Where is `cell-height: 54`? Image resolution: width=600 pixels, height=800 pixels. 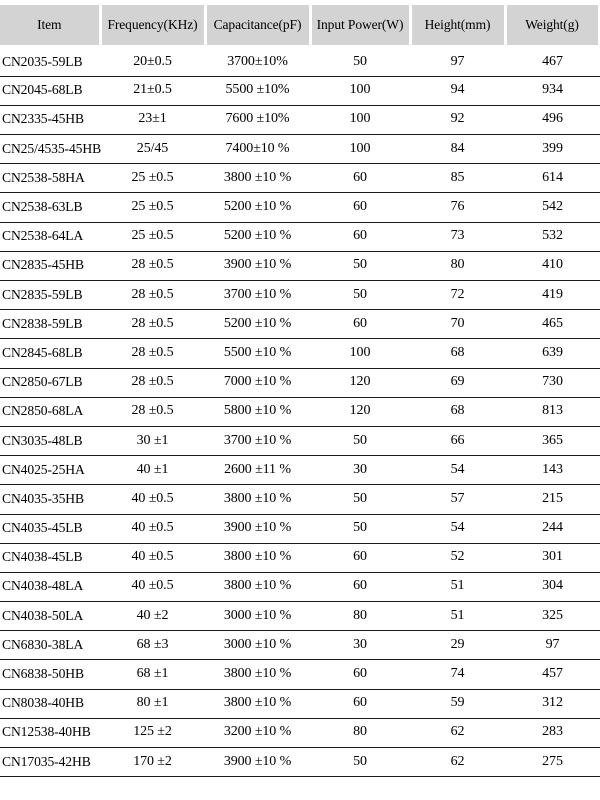 cell-height: 54 is located at coordinates (457, 529).